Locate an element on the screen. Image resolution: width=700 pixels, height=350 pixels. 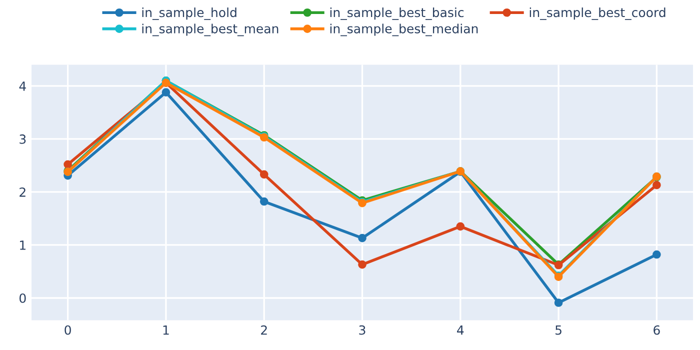
y-tick-label: 1 is located at coordinates (23, 245).